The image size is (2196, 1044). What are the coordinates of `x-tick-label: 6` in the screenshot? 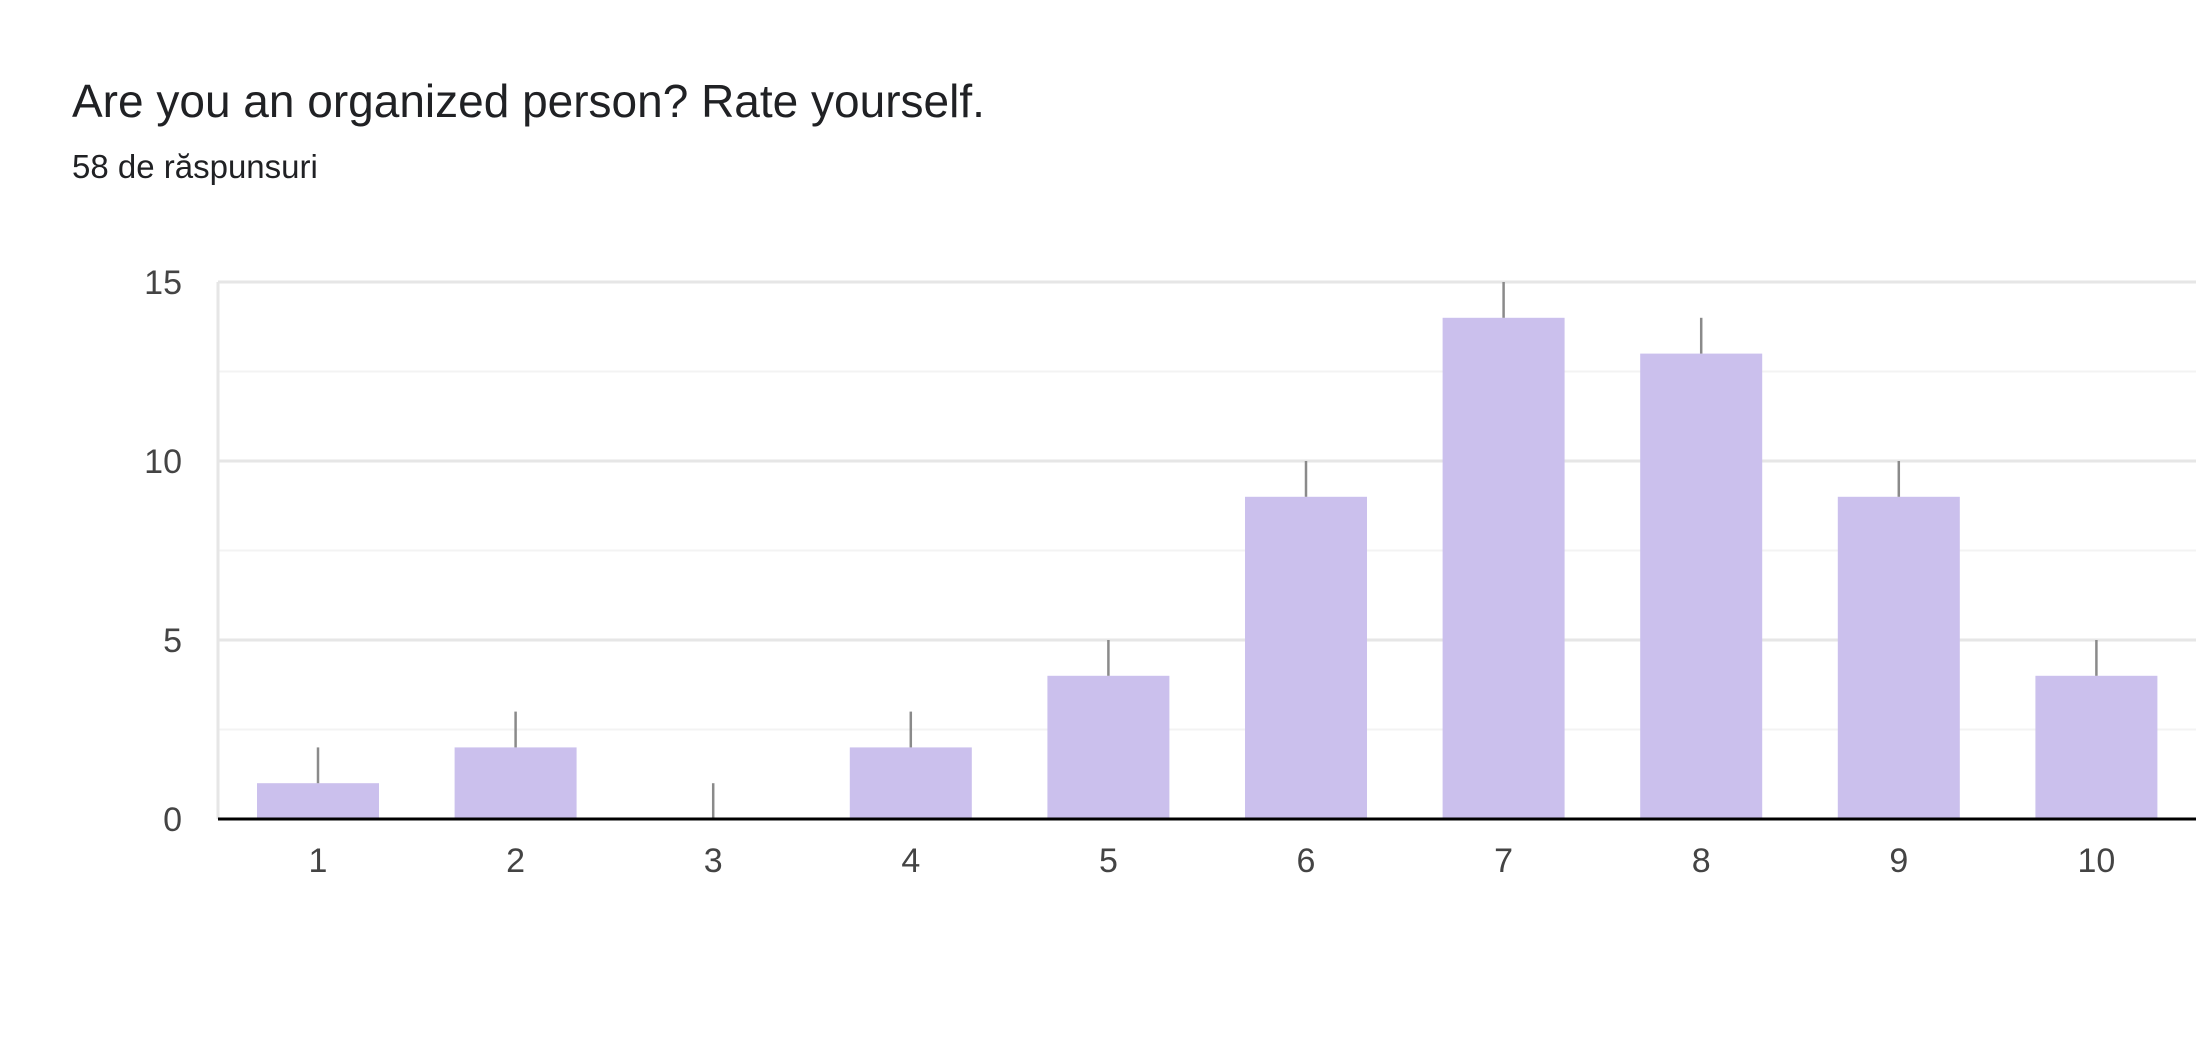 It's located at (1306, 861).